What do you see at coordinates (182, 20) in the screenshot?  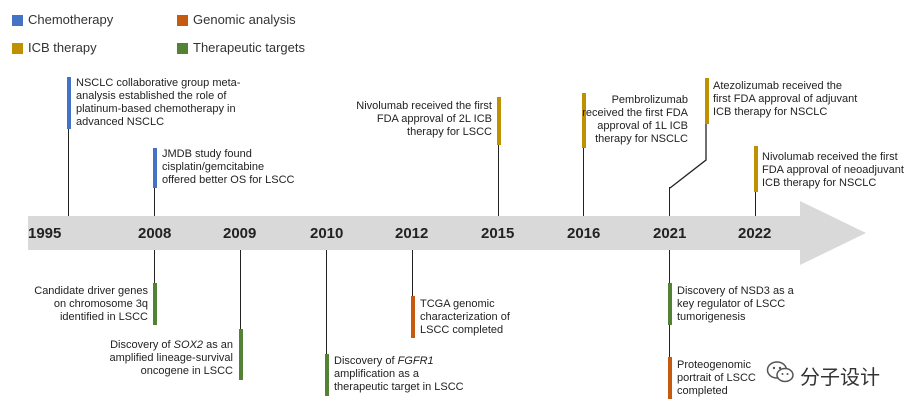 I see `legend-swatch-genomic` at bounding box center [182, 20].